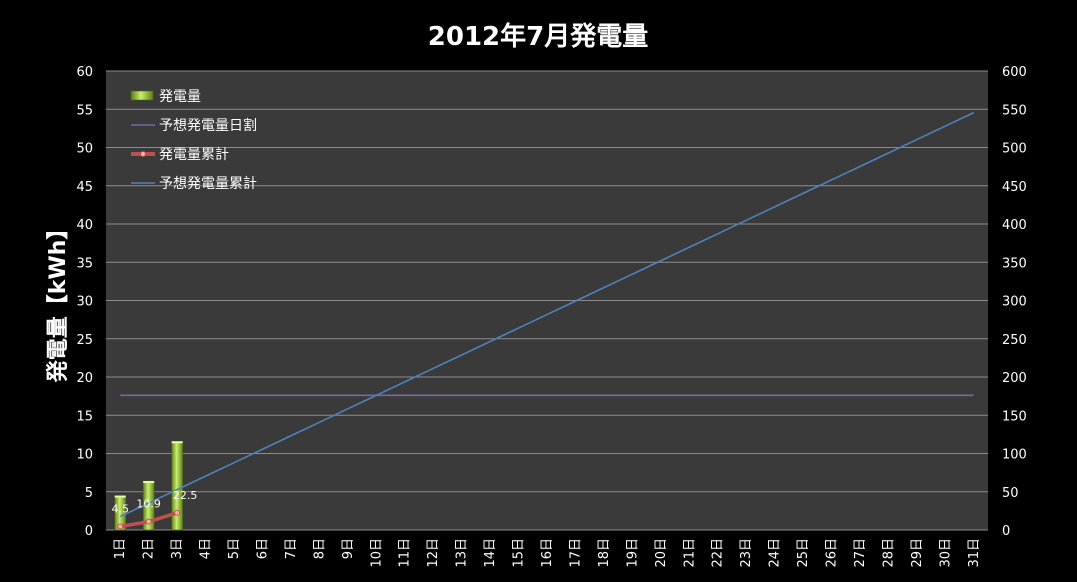 This screenshot has height=582, width=1077. What do you see at coordinates (120, 548) in the screenshot?
I see `x-tick-label: 1日` at bounding box center [120, 548].